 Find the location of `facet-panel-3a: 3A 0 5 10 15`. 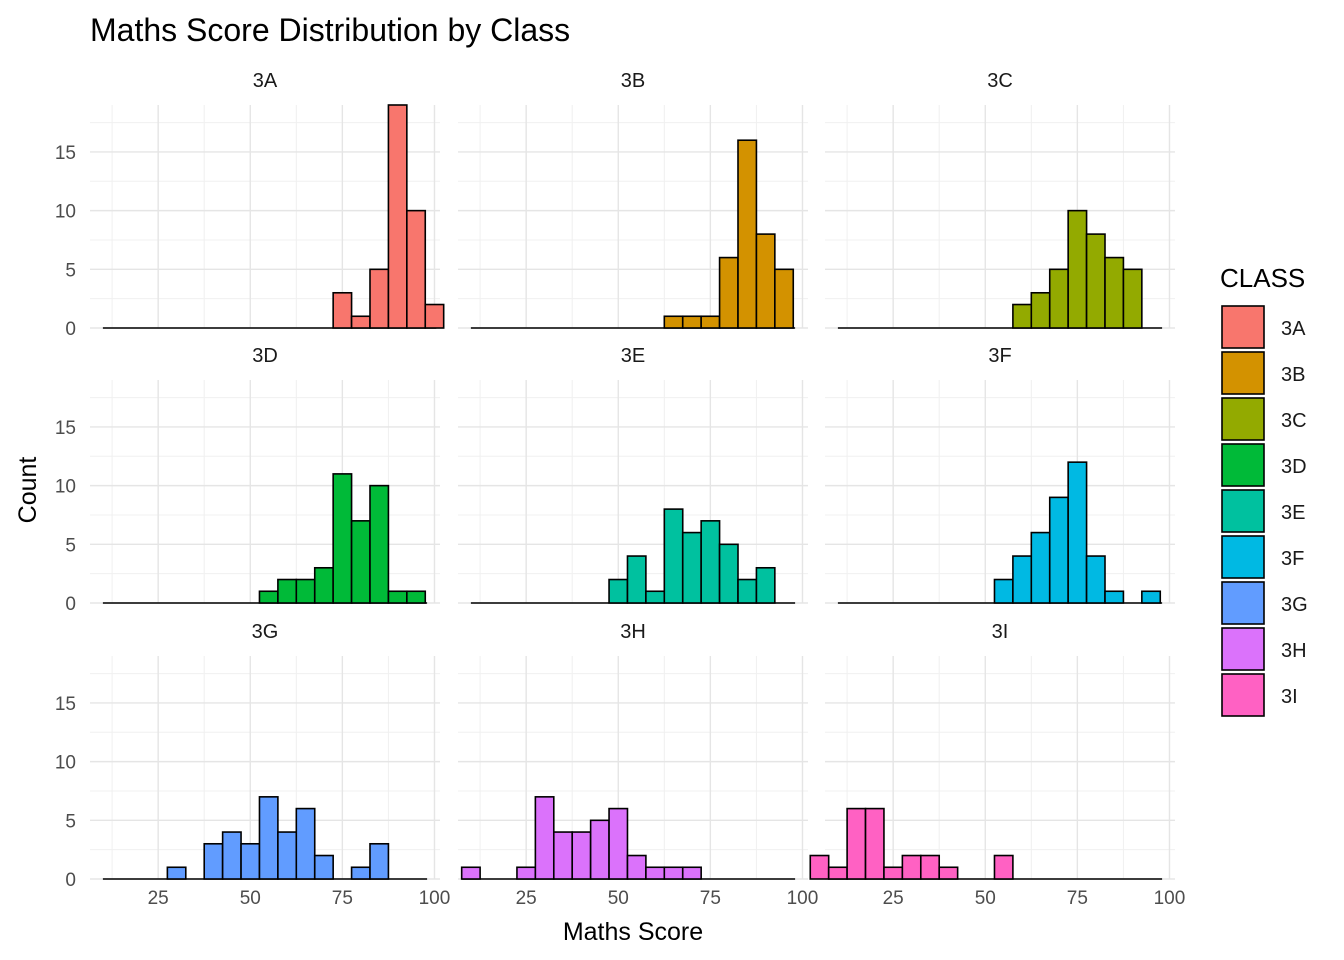

facet-panel-3a: 3A 0 5 10 15 is located at coordinates (250, 205).